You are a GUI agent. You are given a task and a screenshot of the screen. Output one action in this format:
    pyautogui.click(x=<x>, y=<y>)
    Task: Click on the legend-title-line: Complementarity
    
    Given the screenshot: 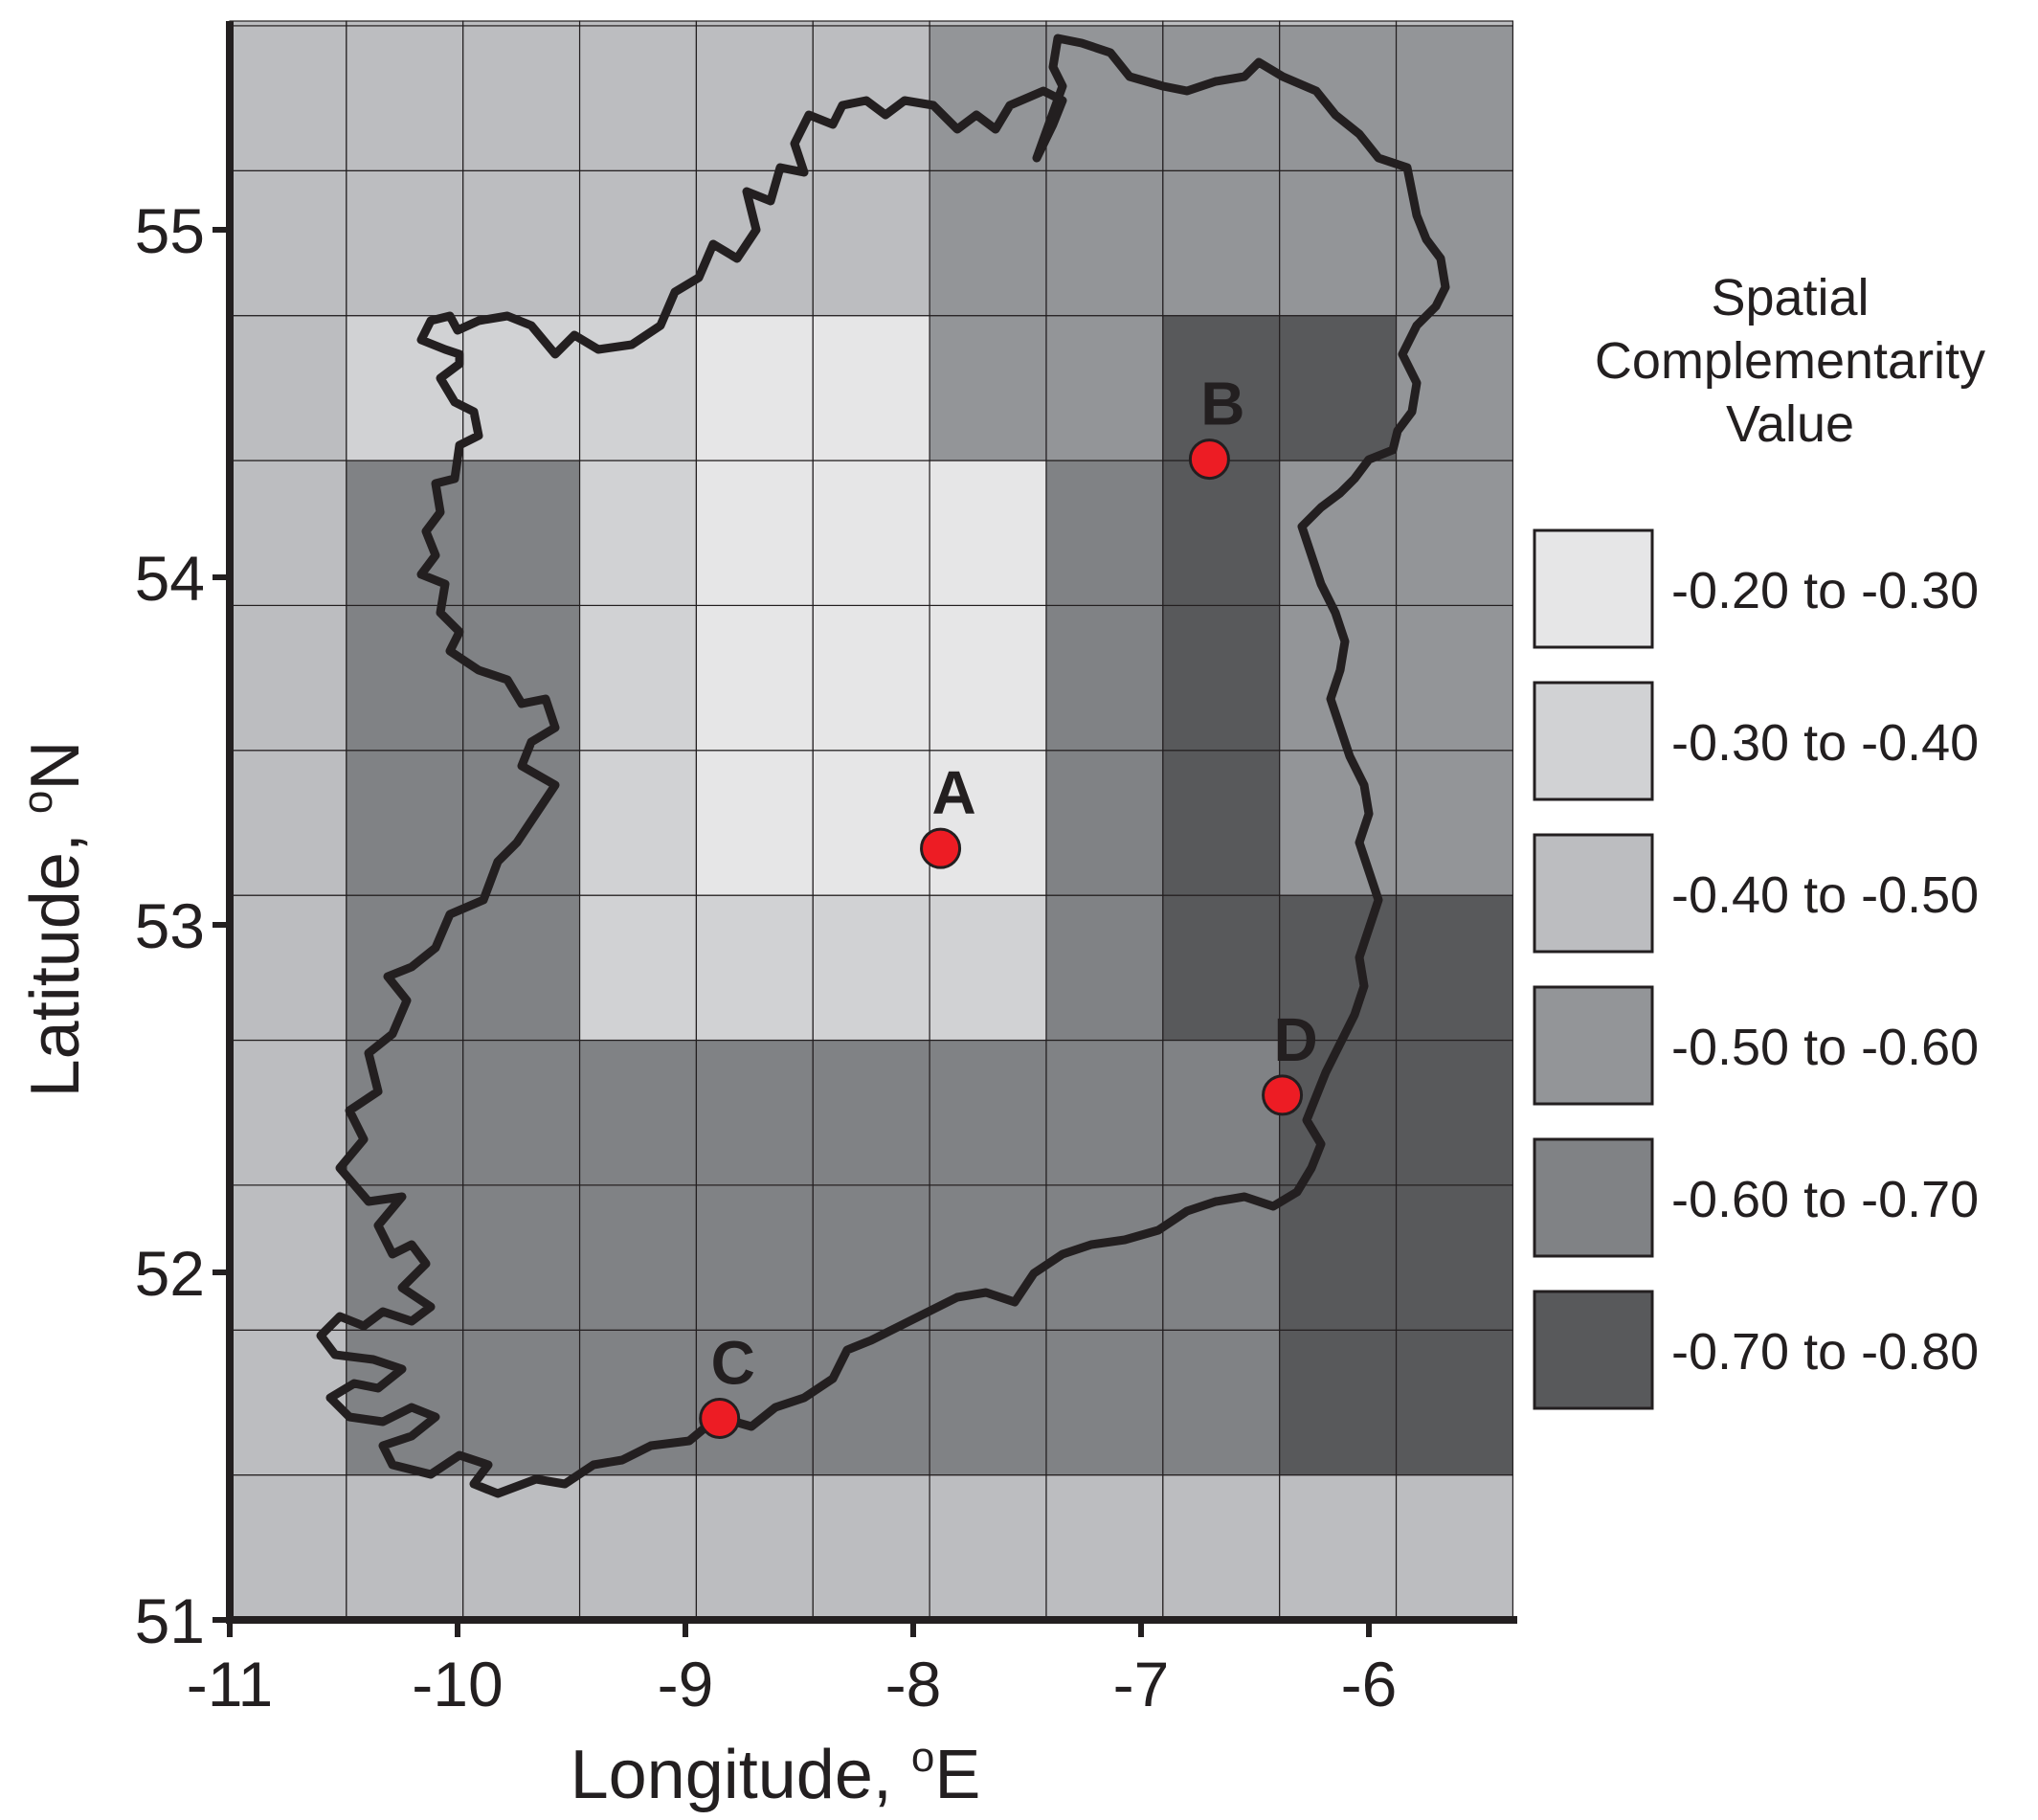 What is the action you would take?
    pyautogui.click(x=1790, y=361)
    